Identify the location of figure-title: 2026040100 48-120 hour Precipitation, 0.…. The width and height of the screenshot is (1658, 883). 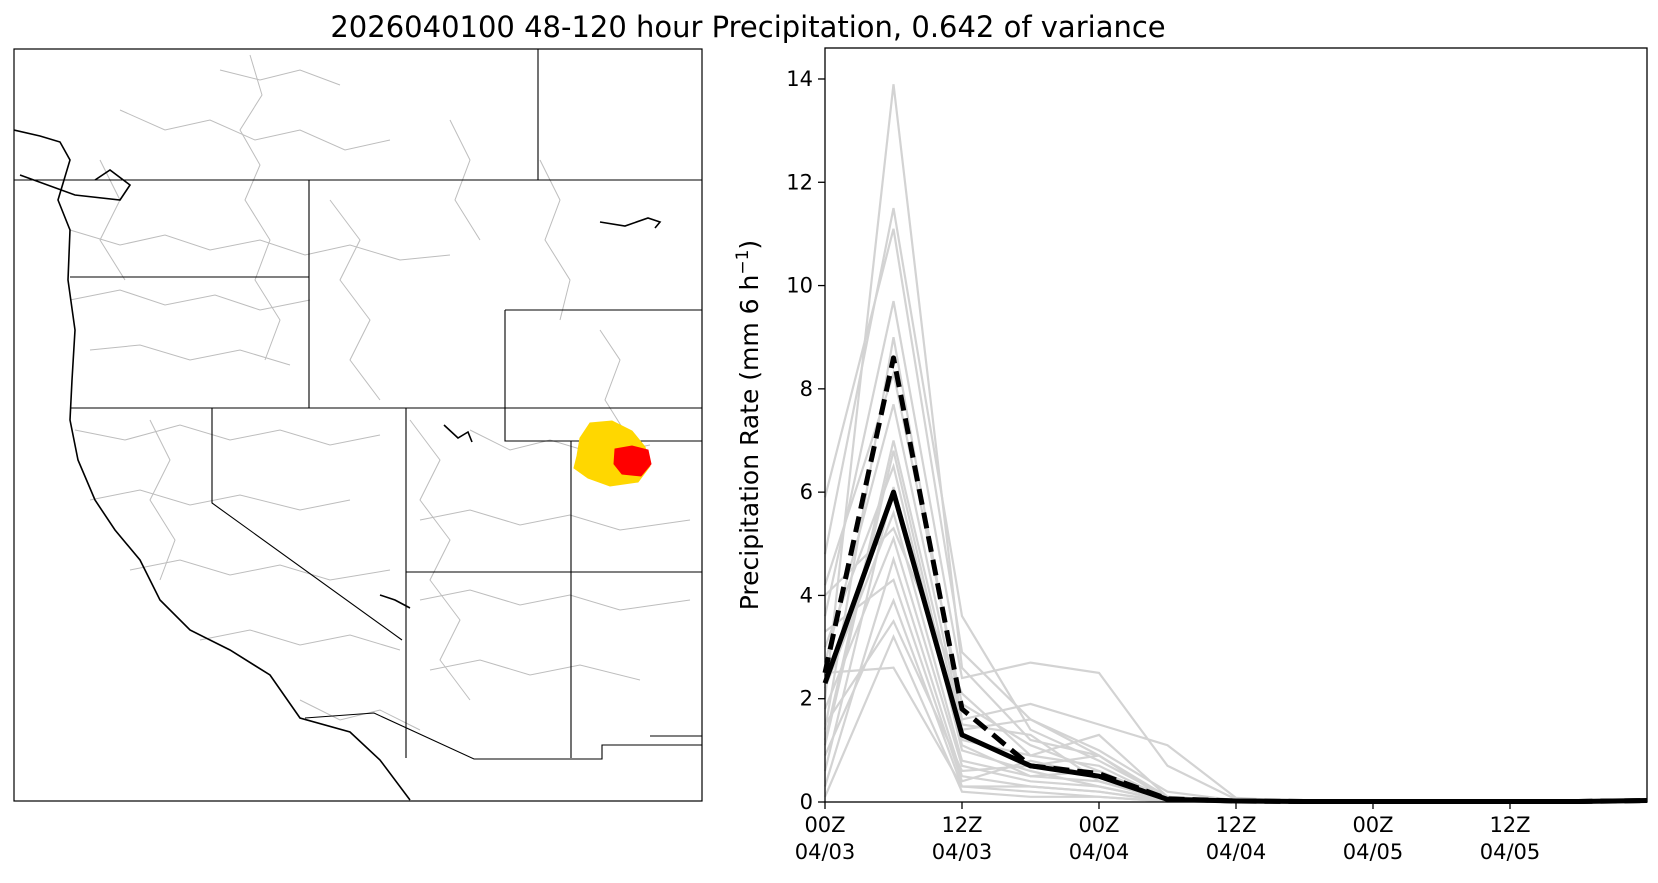
(747, 27).